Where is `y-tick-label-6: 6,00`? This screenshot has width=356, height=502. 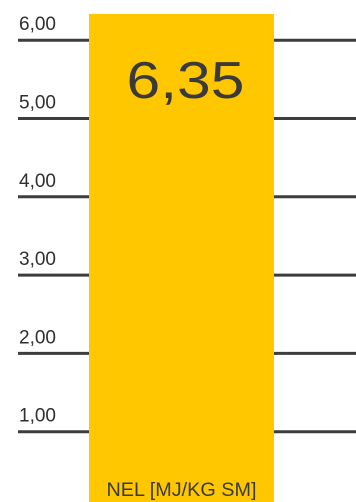
y-tick-label-6: 6,00 is located at coordinates (37, 24).